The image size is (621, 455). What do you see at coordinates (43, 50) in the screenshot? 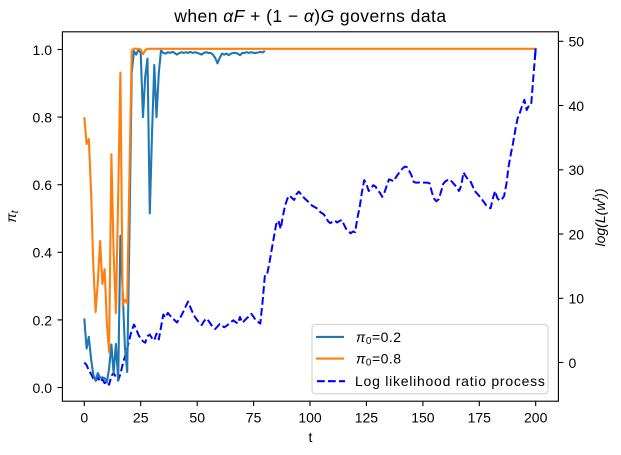
I see `svg-text: 1.0` at bounding box center [43, 50].